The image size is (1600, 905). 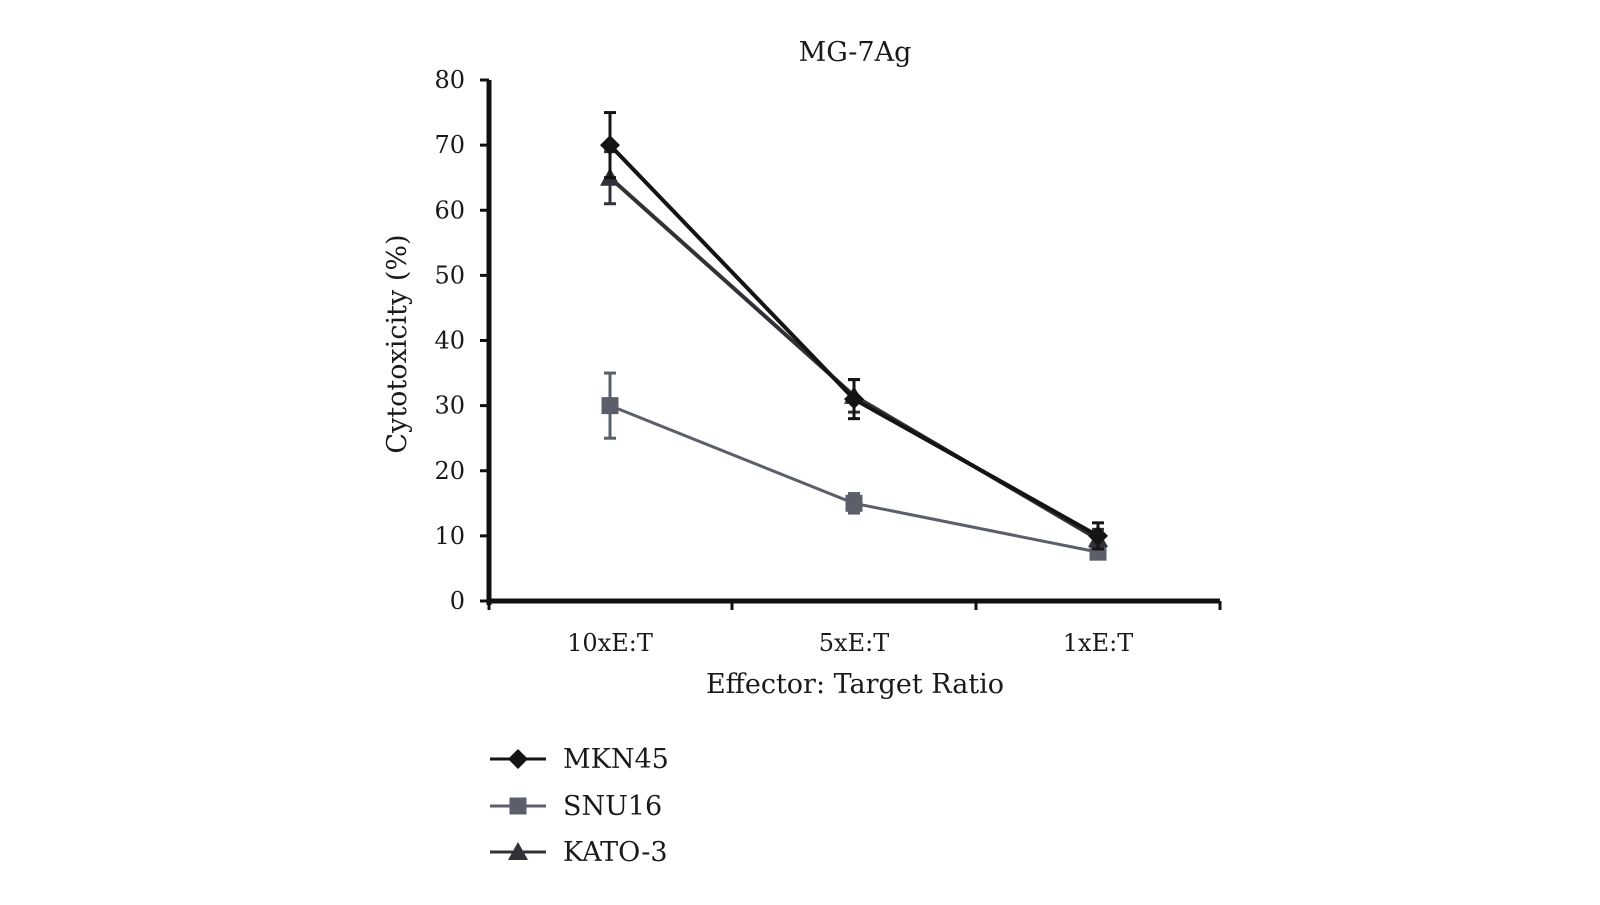 What do you see at coordinates (449, 210) in the screenshot?
I see `y-tick-label: 60` at bounding box center [449, 210].